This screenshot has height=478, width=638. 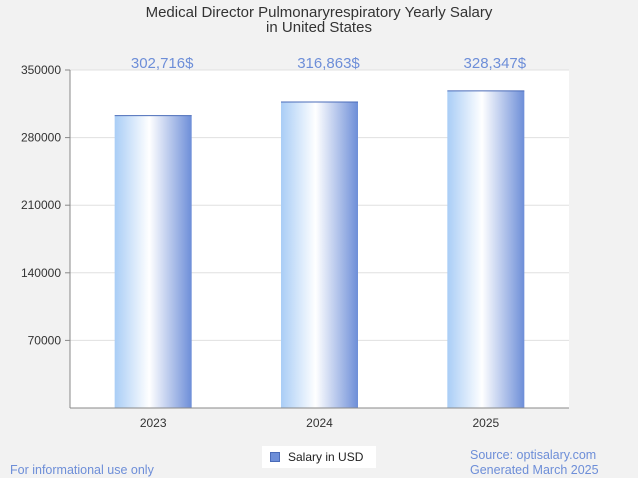 I want to click on legend-label: Salary in USD, so click(x=326, y=457).